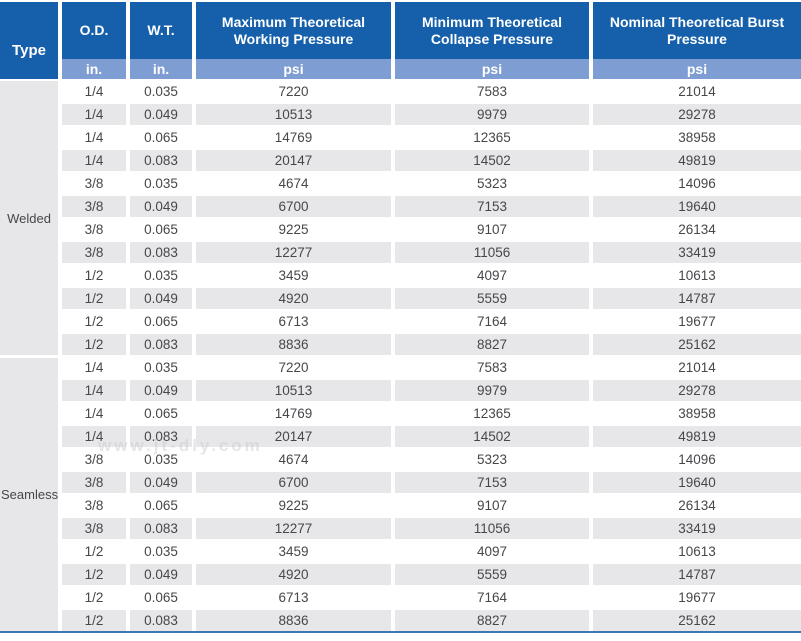 This screenshot has height=641, width=801. What do you see at coordinates (295, 550) in the screenshot?
I see `cell-max-working-pressure: 3459` at bounding box center [295, 550].